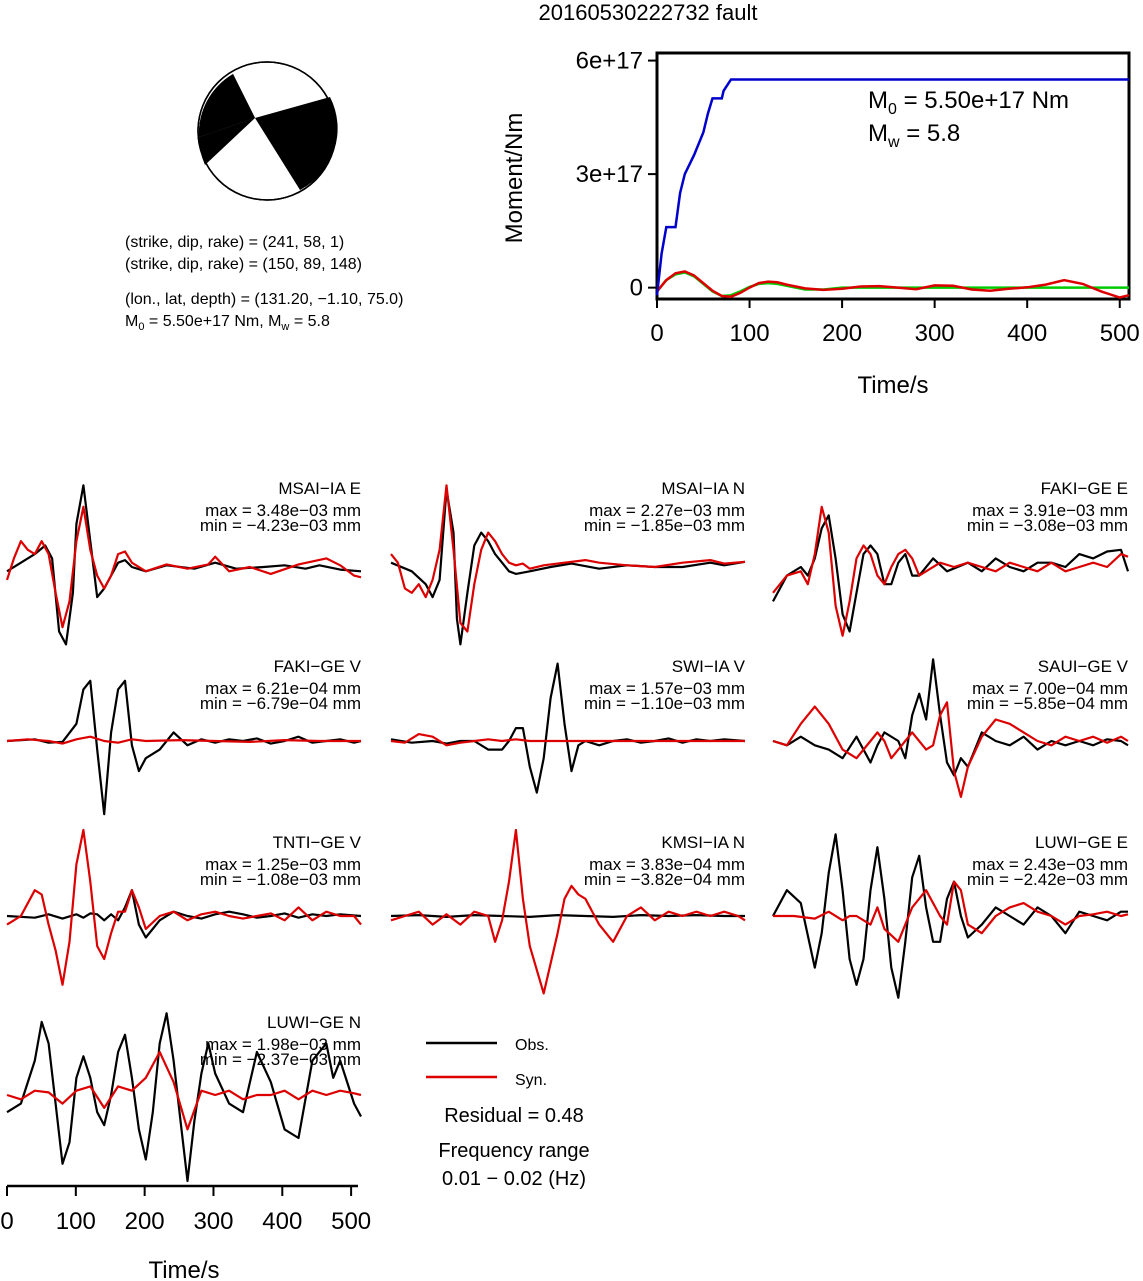 This screenshot has width=1143, height=1281. I want to click on waveform-xtick-label: 400, so click(282, 1221).